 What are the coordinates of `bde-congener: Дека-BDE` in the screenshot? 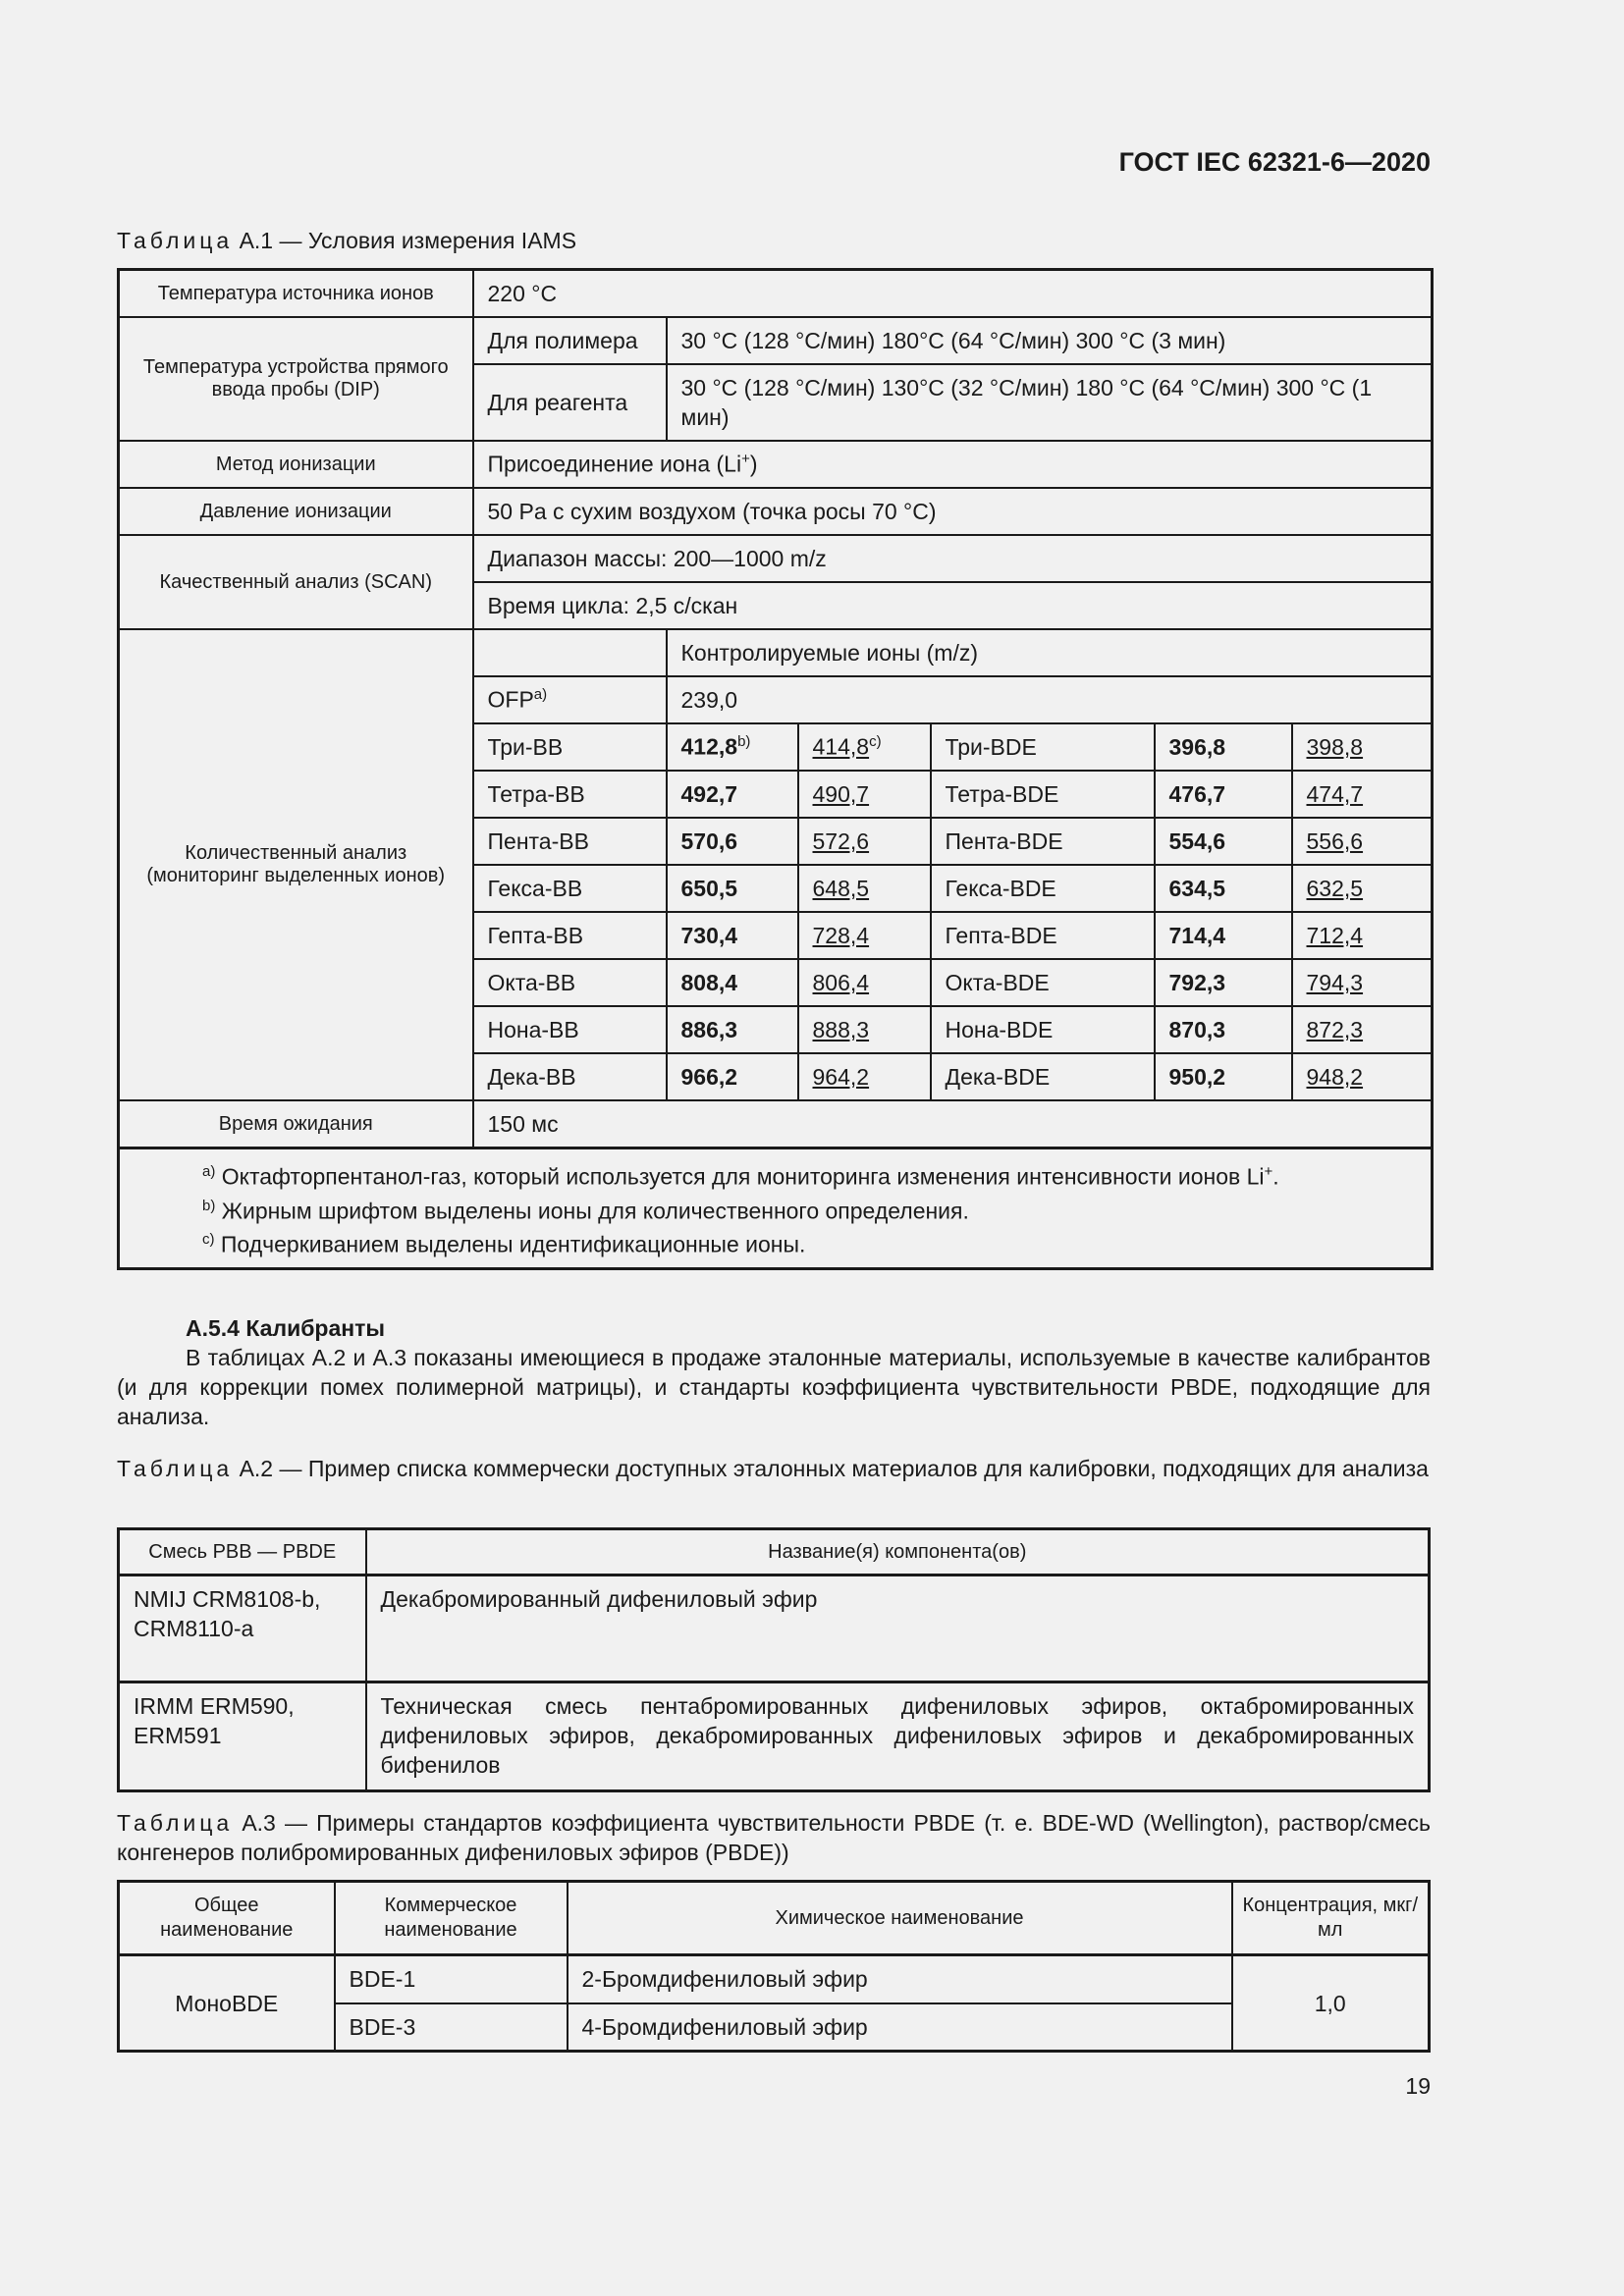 It's located at (1042, 1076).